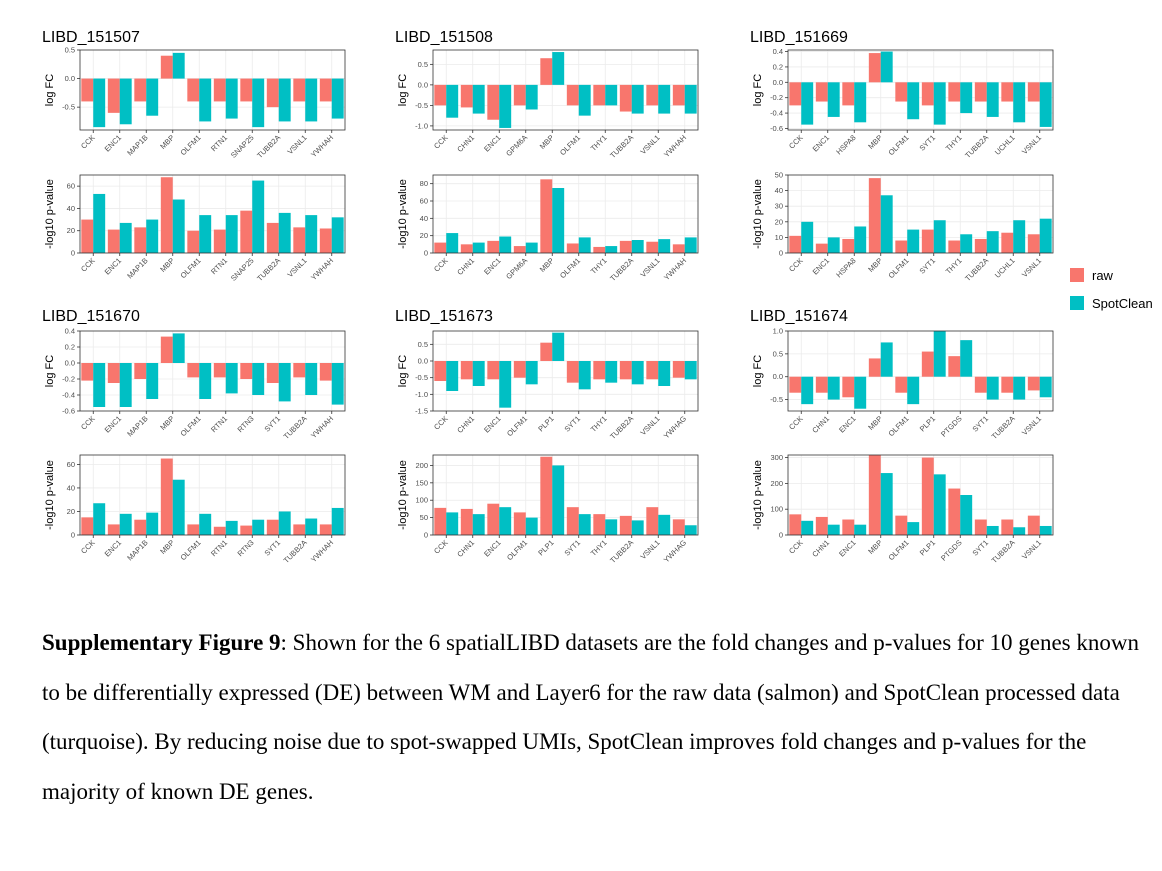 The height and width of the screenshot is (871, 1162). What do you see at coordinates (599, 266) in the screenshot?
I see `x-tick-label: THY1` at bounding box center [599, 266].